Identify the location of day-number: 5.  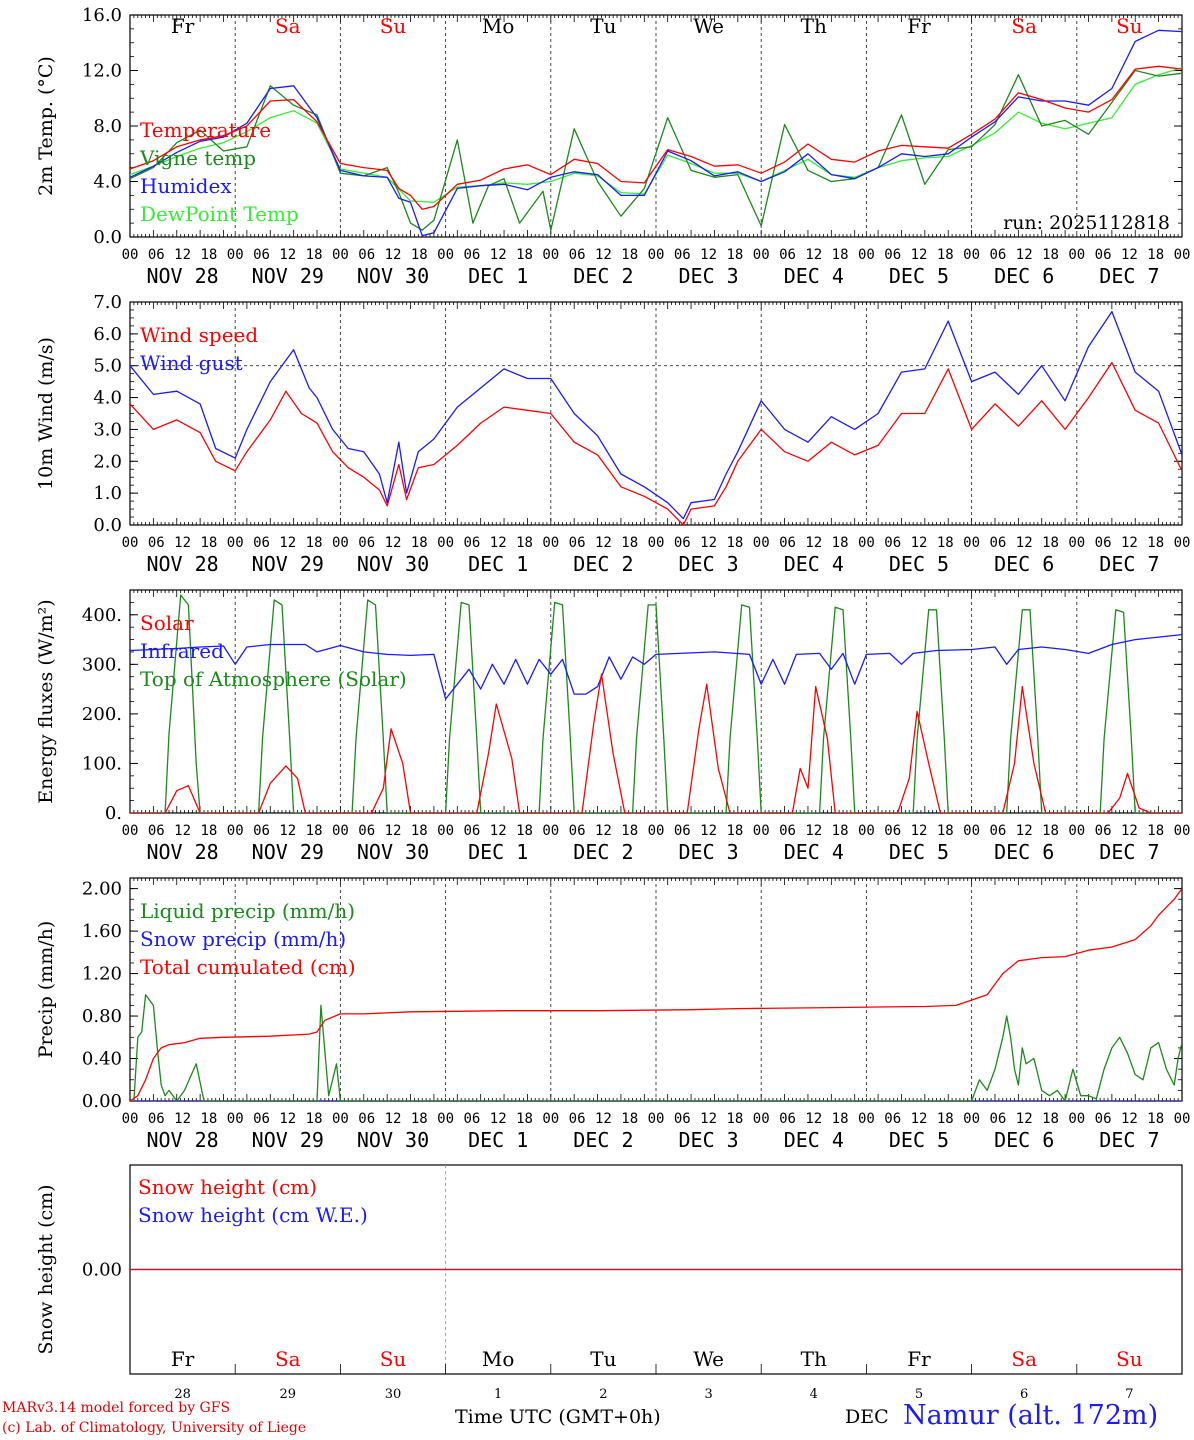
(919, 1394).